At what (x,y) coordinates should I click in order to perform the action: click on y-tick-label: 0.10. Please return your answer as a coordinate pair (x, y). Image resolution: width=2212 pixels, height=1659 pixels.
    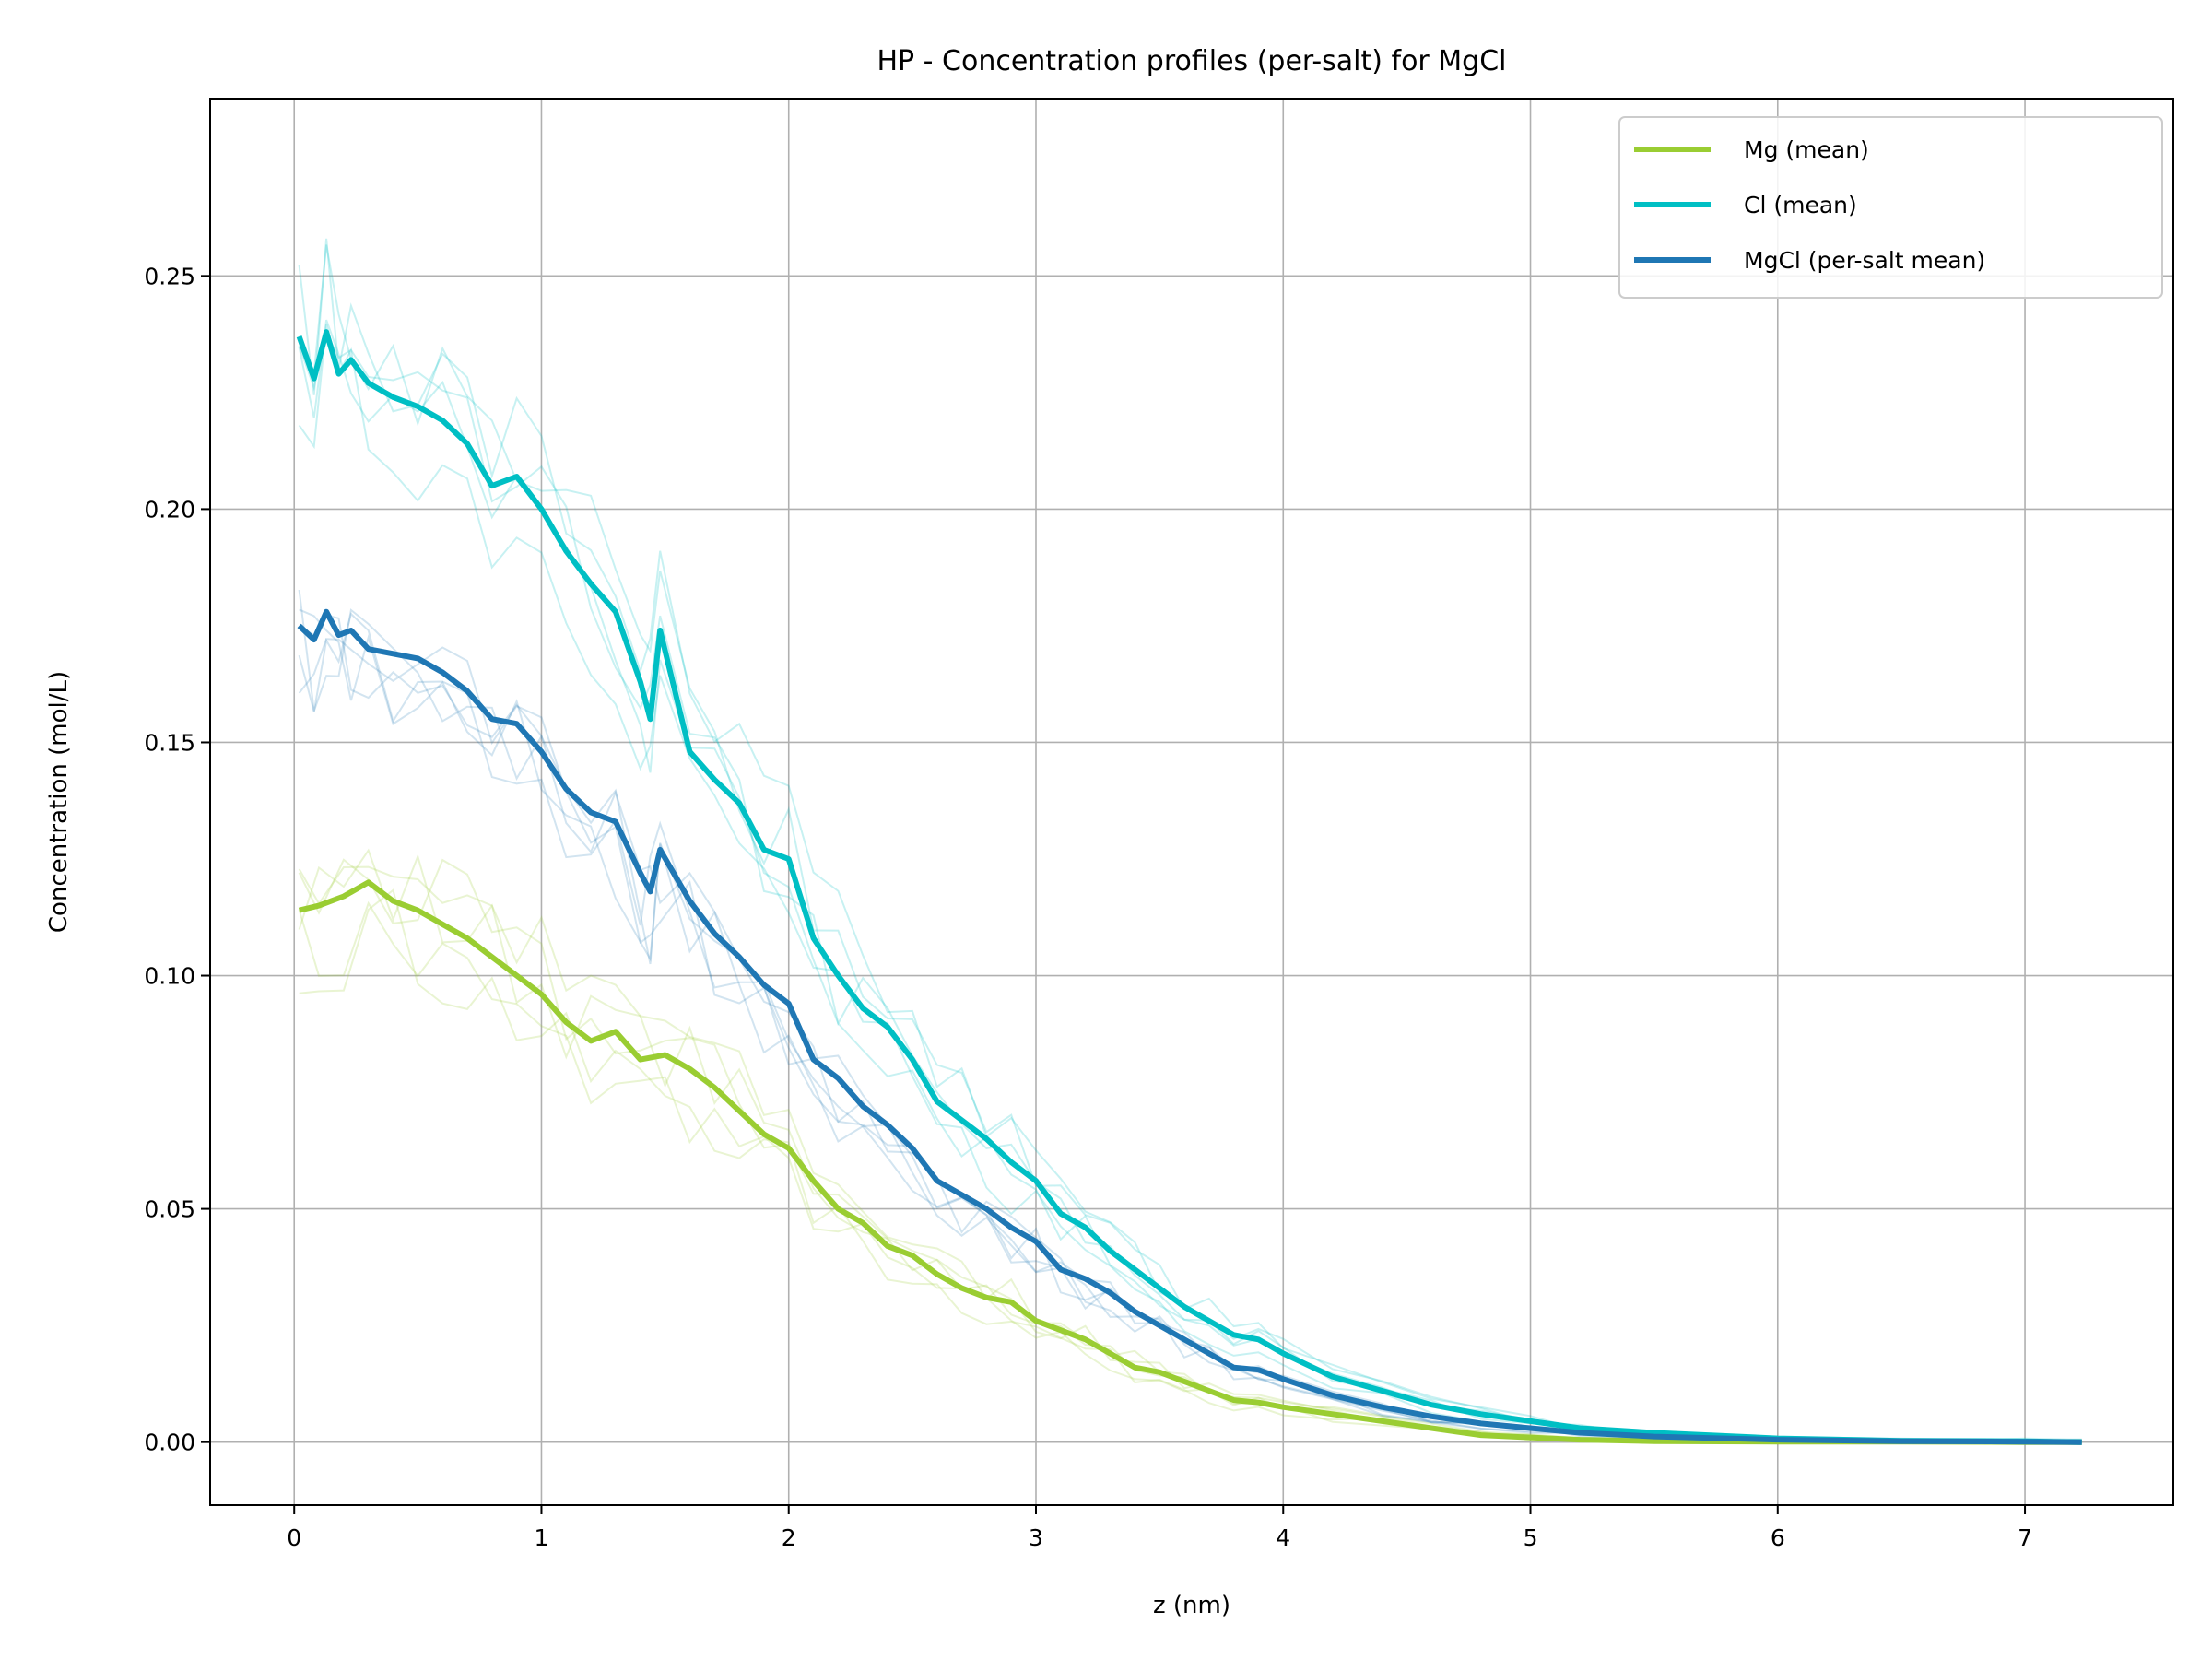
    Looking at the image, I should click on (169, 976).